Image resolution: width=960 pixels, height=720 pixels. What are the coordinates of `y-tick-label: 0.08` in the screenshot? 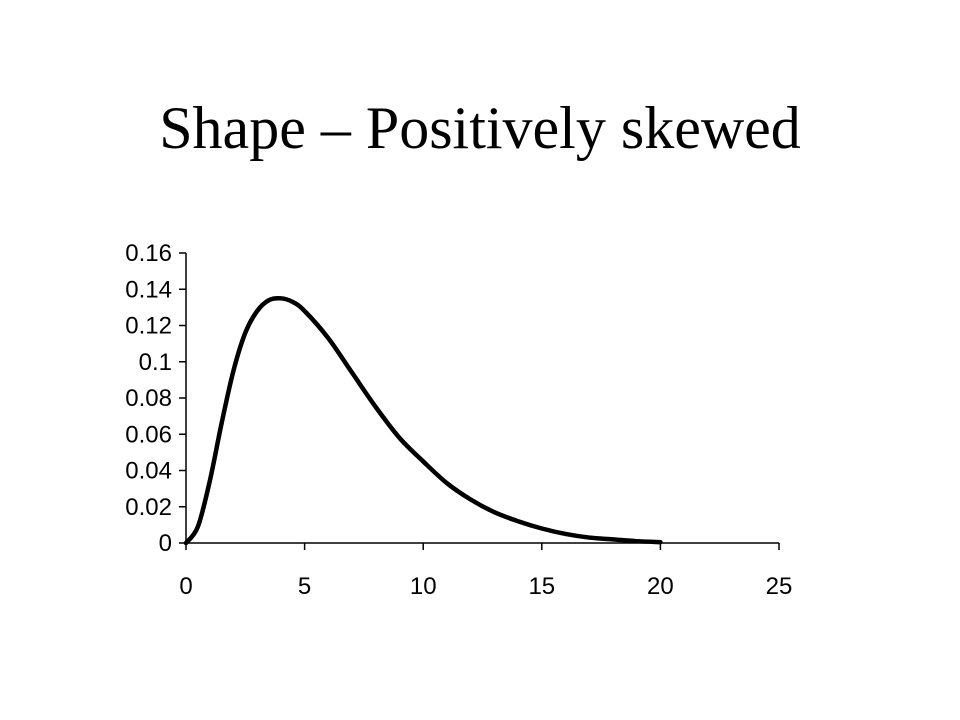 It's located at (148, 398).